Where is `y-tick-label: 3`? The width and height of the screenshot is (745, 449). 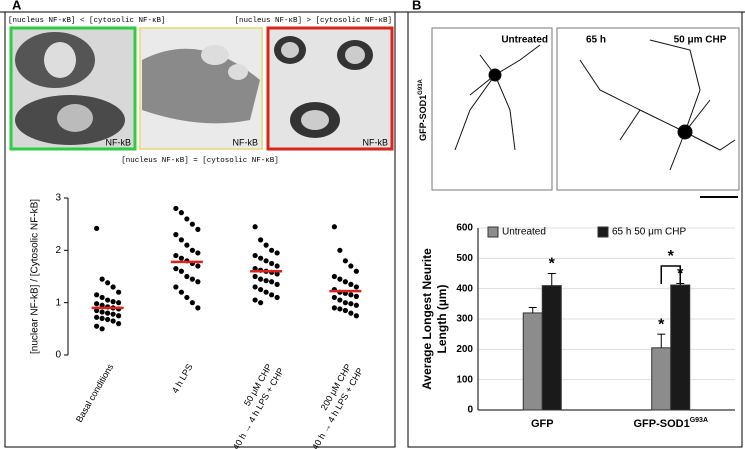 y-tick-label: 3 is located at coordinates (58, 198).